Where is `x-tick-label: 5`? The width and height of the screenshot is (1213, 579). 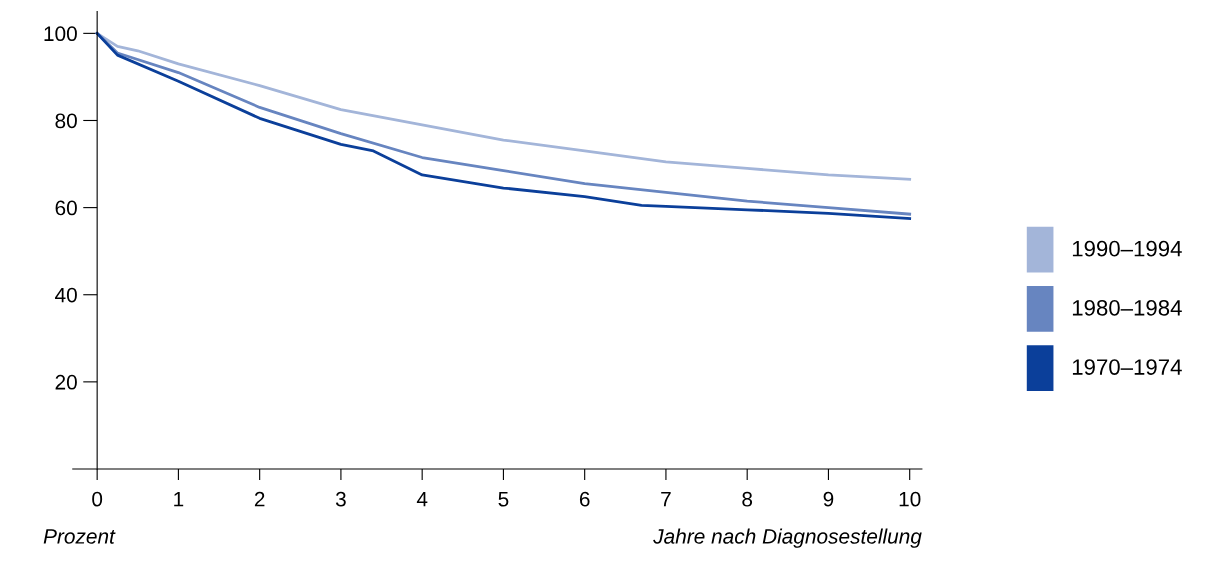 x-tick-label: 5 is located at coordinates (503, 499).